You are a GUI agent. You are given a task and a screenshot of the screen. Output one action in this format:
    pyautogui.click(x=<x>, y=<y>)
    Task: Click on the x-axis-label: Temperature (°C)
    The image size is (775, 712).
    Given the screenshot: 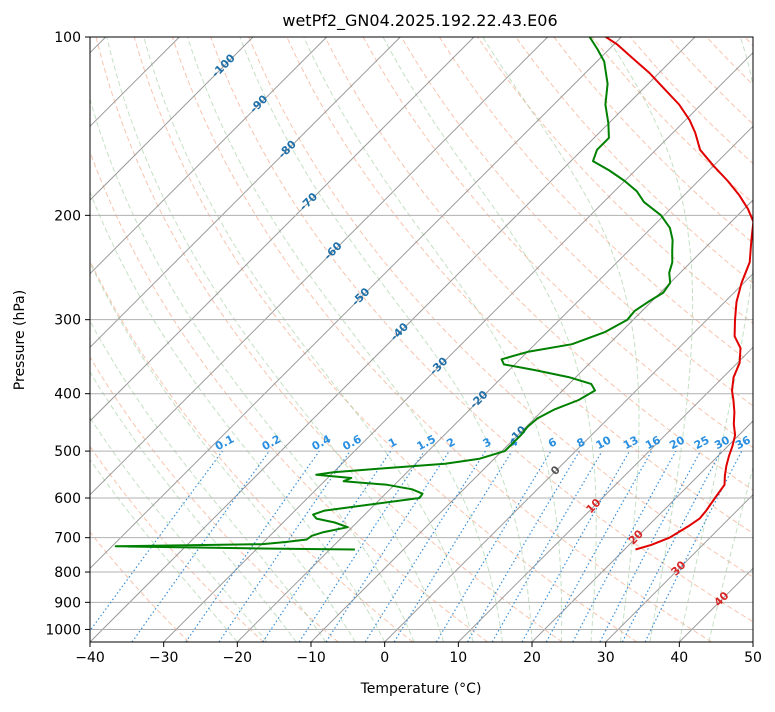 What is the action you would take?
    pyautogui.click(x=421, y=689)
    